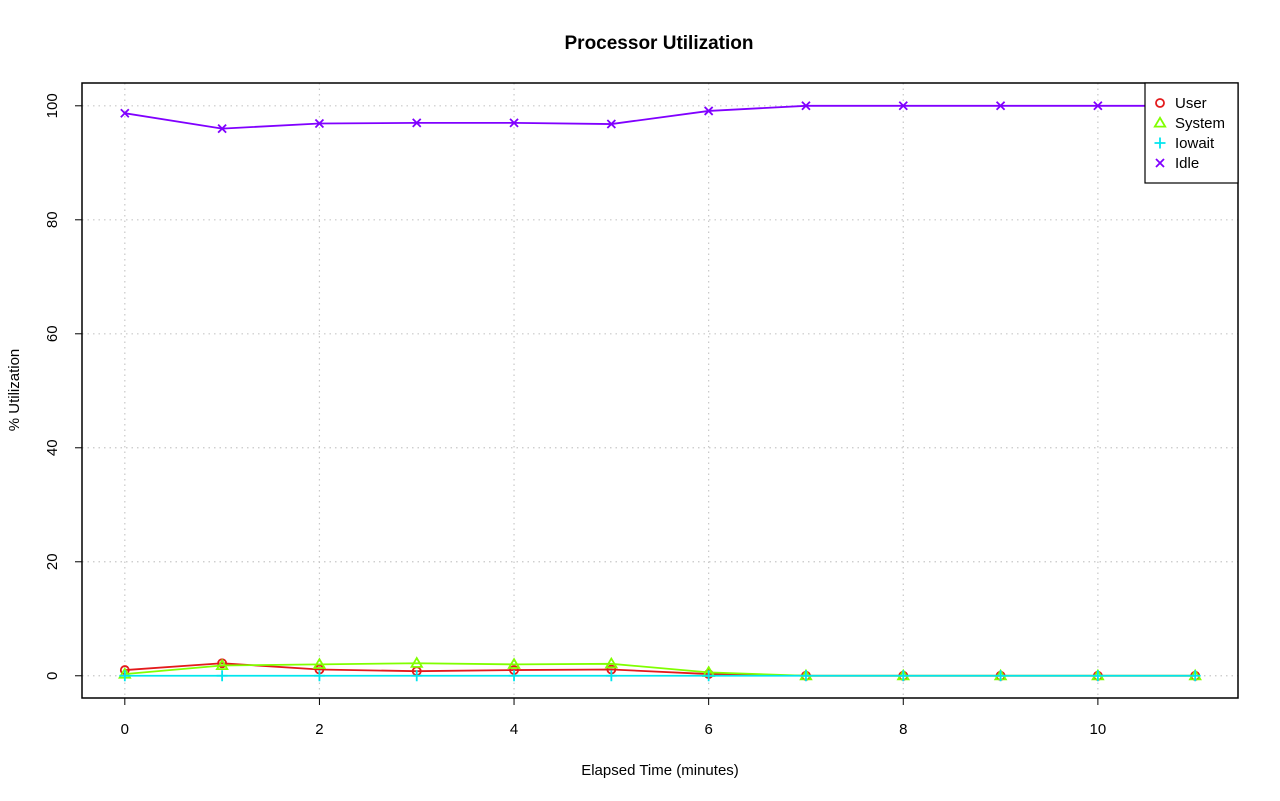 This screenshot has height=801, width=1280. Describe the element at coordinates (1187, 163) in the screenshot. I see `legend-label-idle: Idle` at that location.